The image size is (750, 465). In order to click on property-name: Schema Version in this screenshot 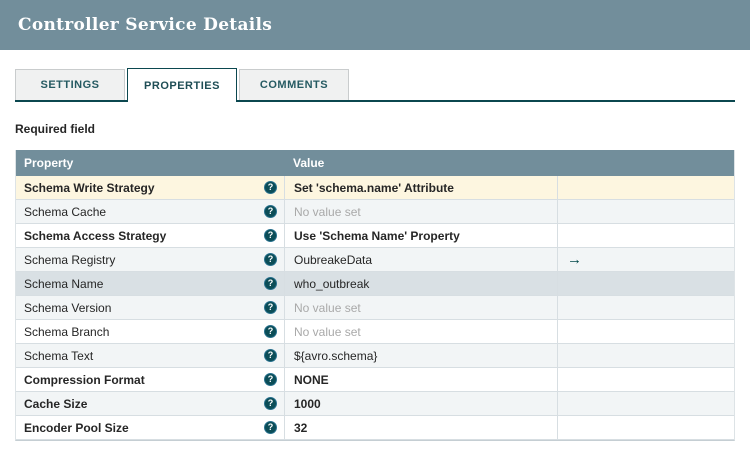, I will do `click(68, 307)`.